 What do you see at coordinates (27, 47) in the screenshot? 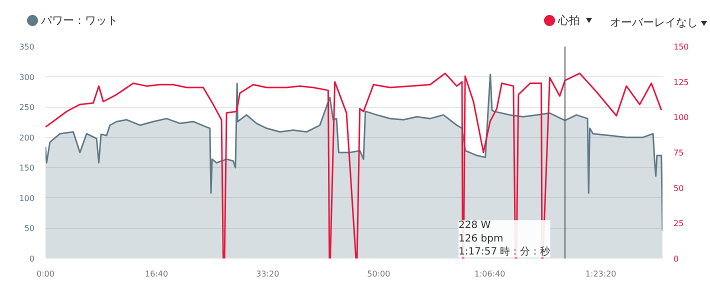
I see `y-tick-label: 350` at bounding box center [27, 47].